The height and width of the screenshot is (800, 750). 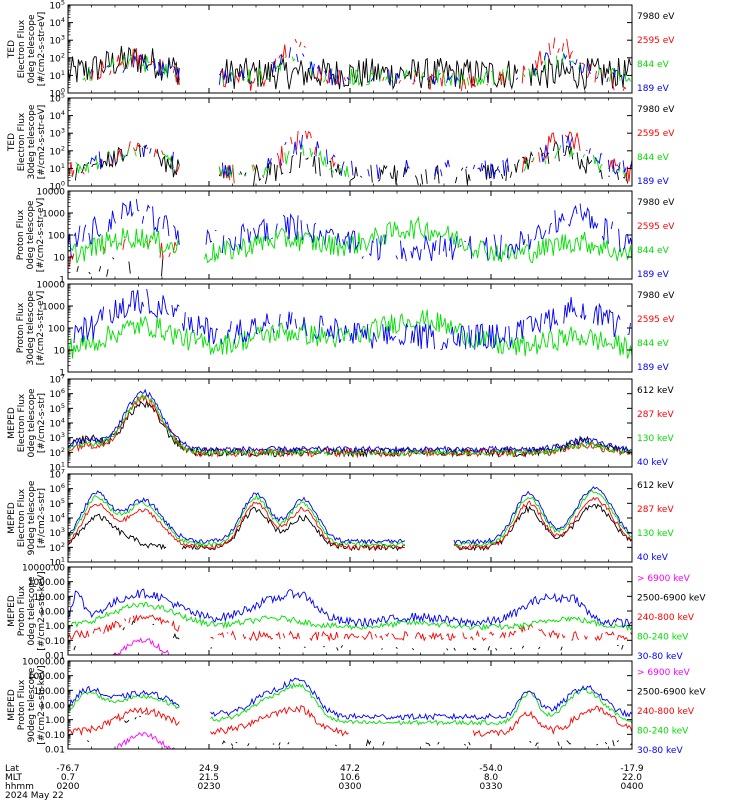 What do you see at coordinates (350, 769) in the screenshot?
I see `x-tick-lat: 47.2` at bounding box center [350, 769].